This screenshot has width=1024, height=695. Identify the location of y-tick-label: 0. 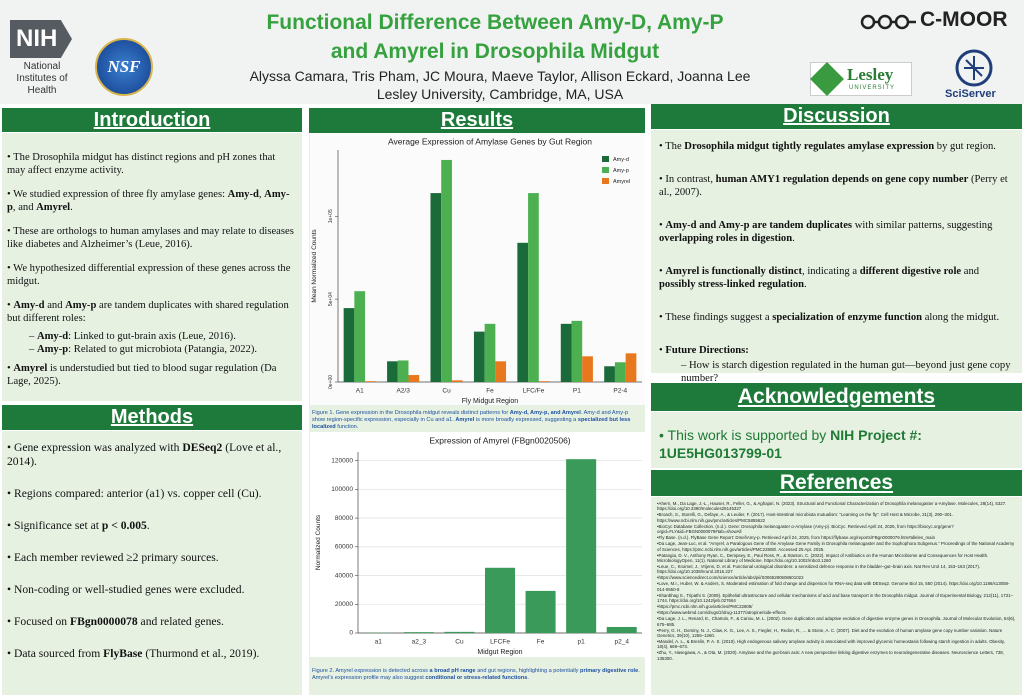
(351, 633).